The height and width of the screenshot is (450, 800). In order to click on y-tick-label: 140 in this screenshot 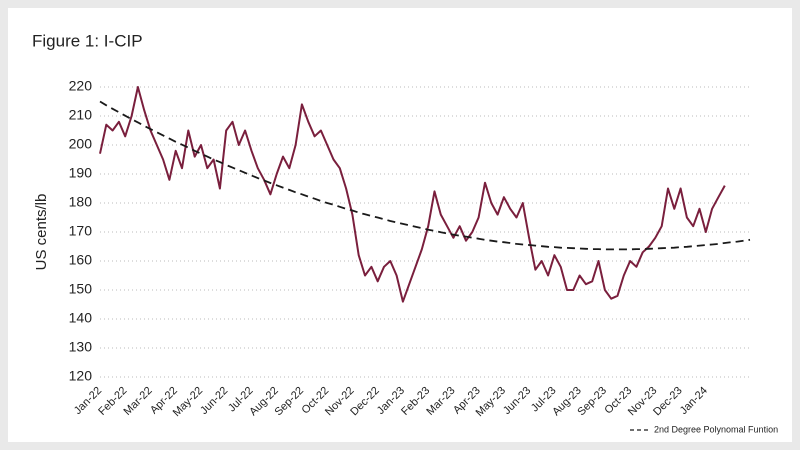, I will do `click(81, 318)`.